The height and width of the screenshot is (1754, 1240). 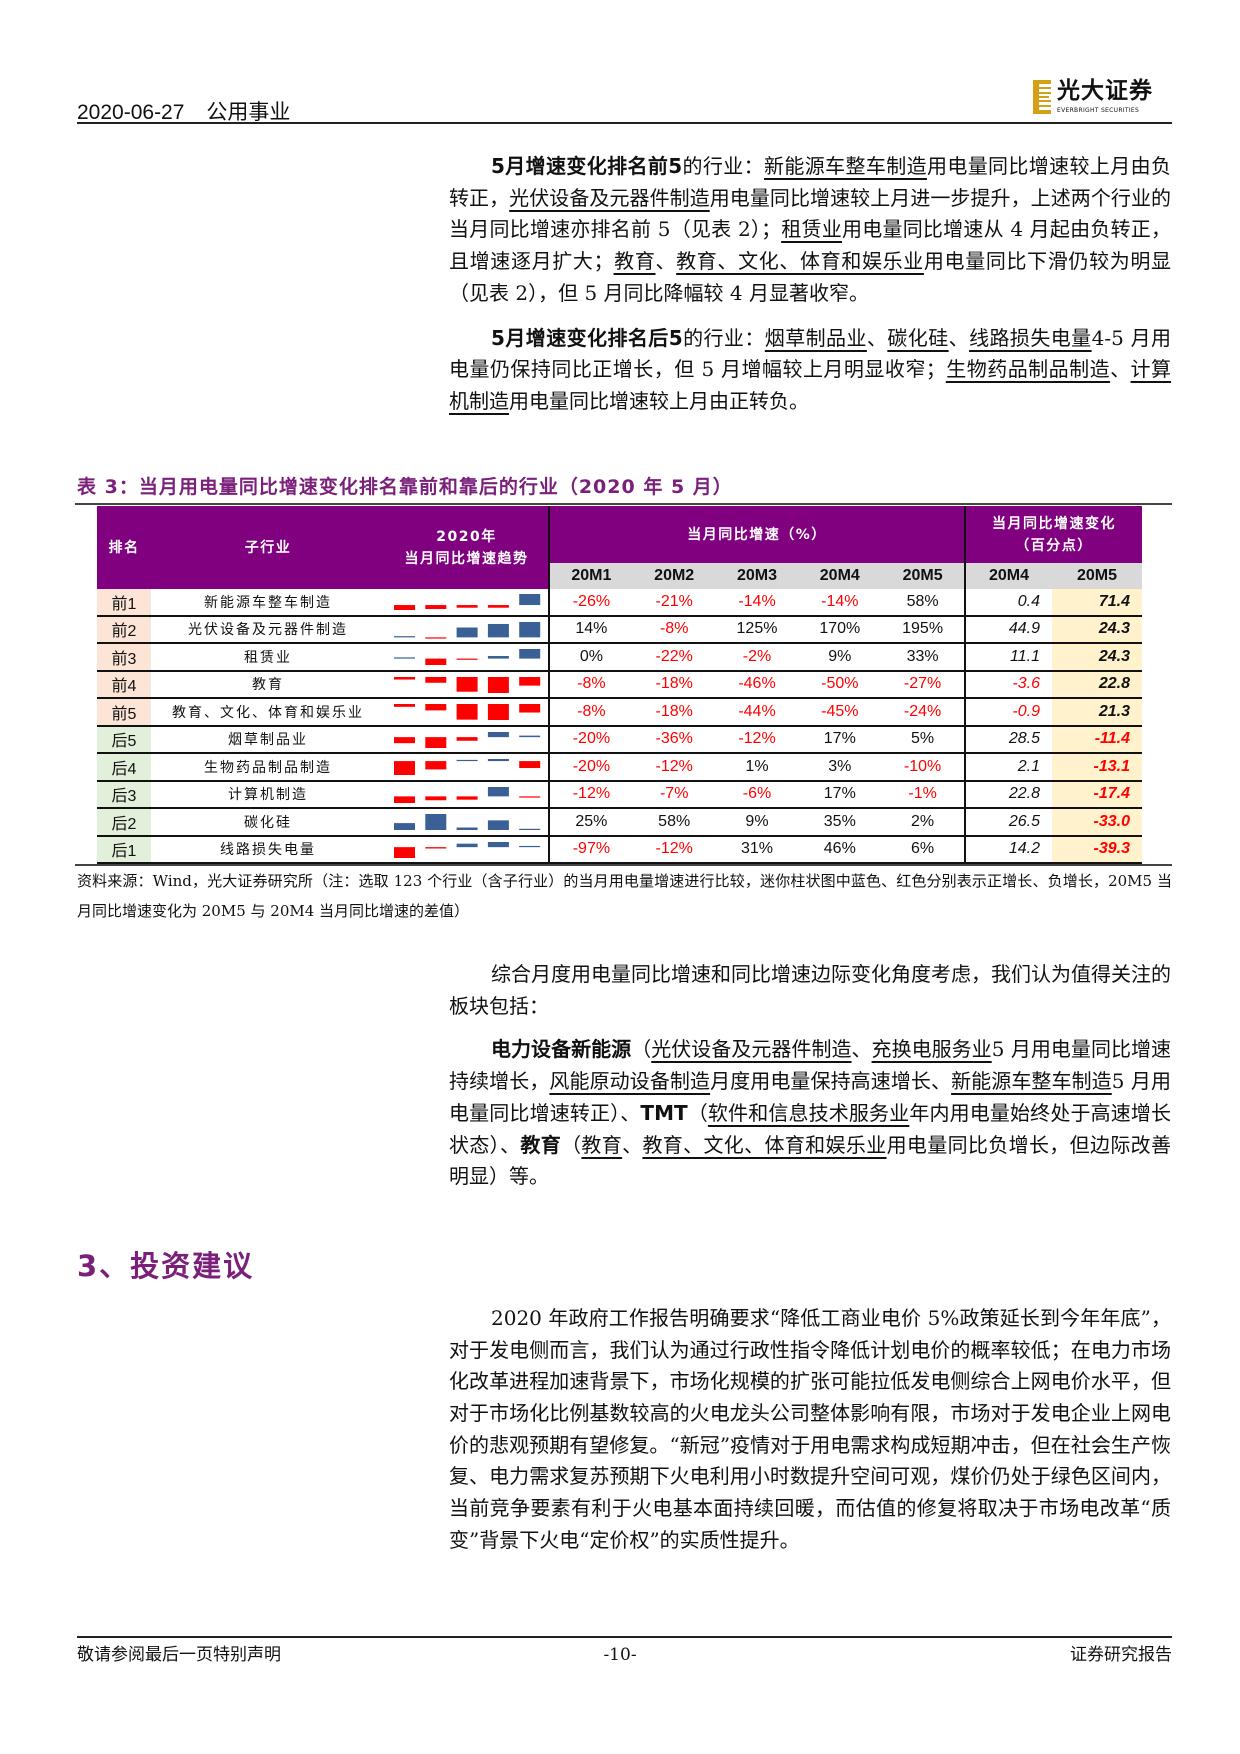 I want to click on growth-cell: 31%, so click(x=756, y=849).